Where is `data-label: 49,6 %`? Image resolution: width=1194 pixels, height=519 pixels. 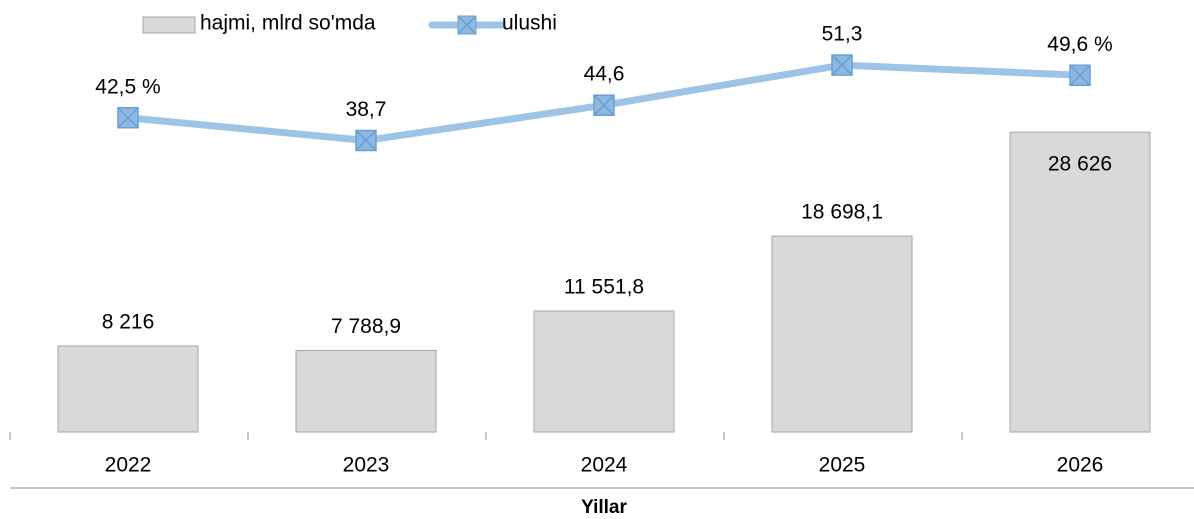 data-label: 49,6 % is located at coordinates (1079, 44).